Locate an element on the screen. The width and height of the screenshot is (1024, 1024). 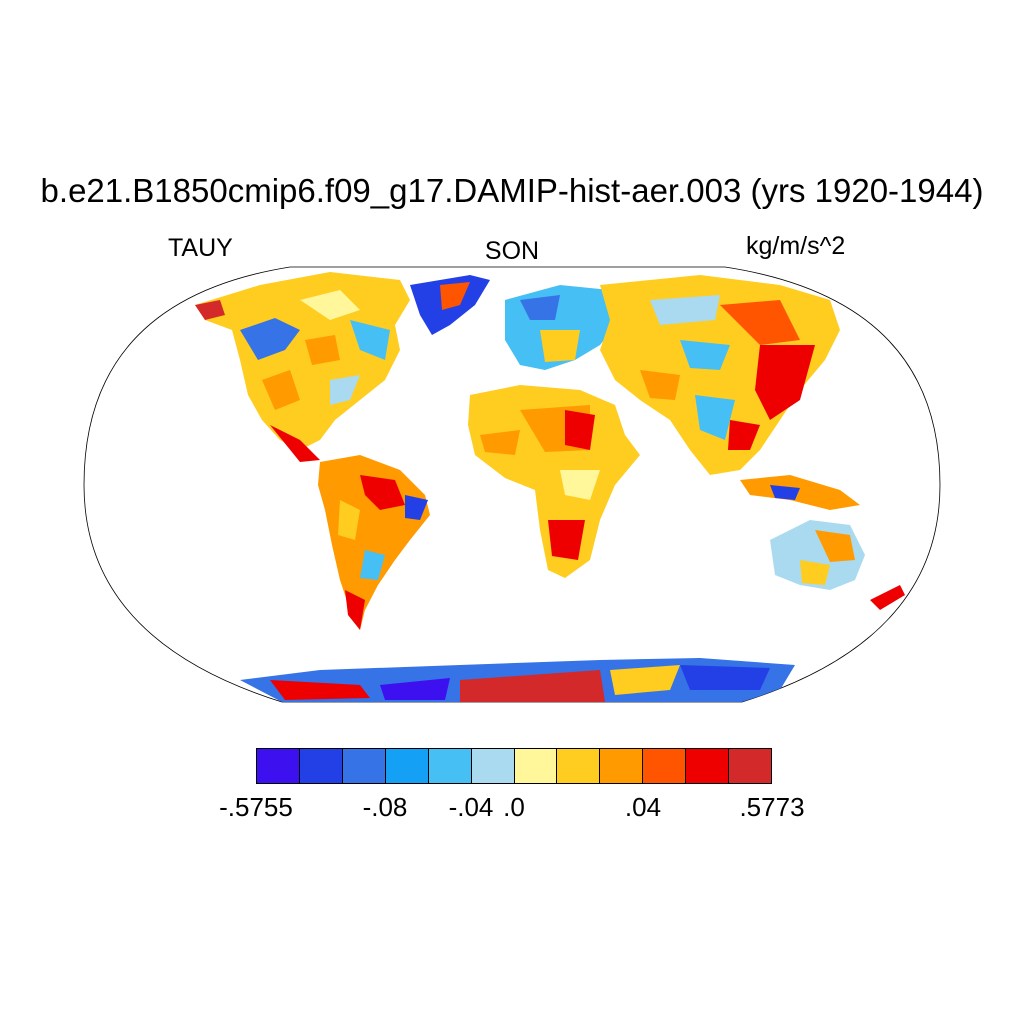
antarctica is located at coordinates (517, 680).